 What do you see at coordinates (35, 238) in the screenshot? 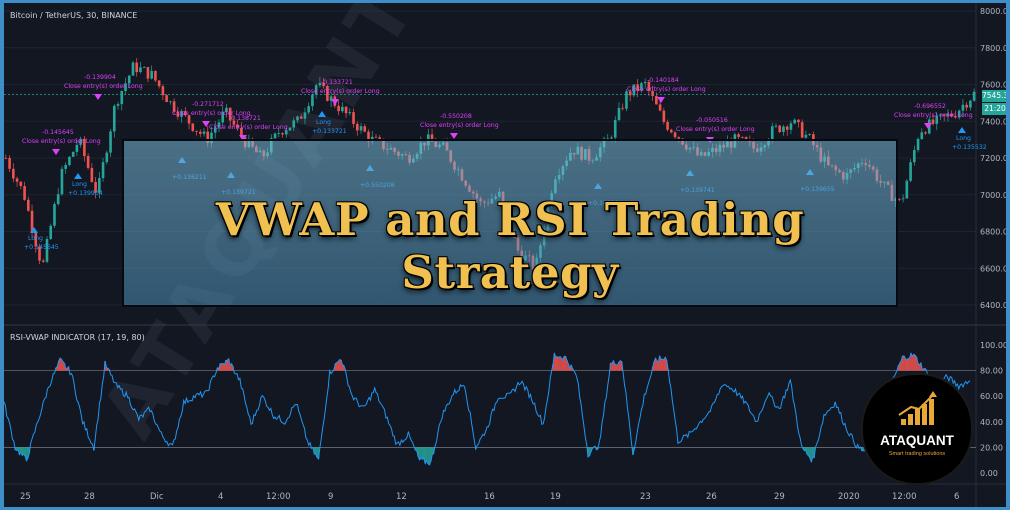
I see `entry-label: Long` at bounding box center [35, 238].